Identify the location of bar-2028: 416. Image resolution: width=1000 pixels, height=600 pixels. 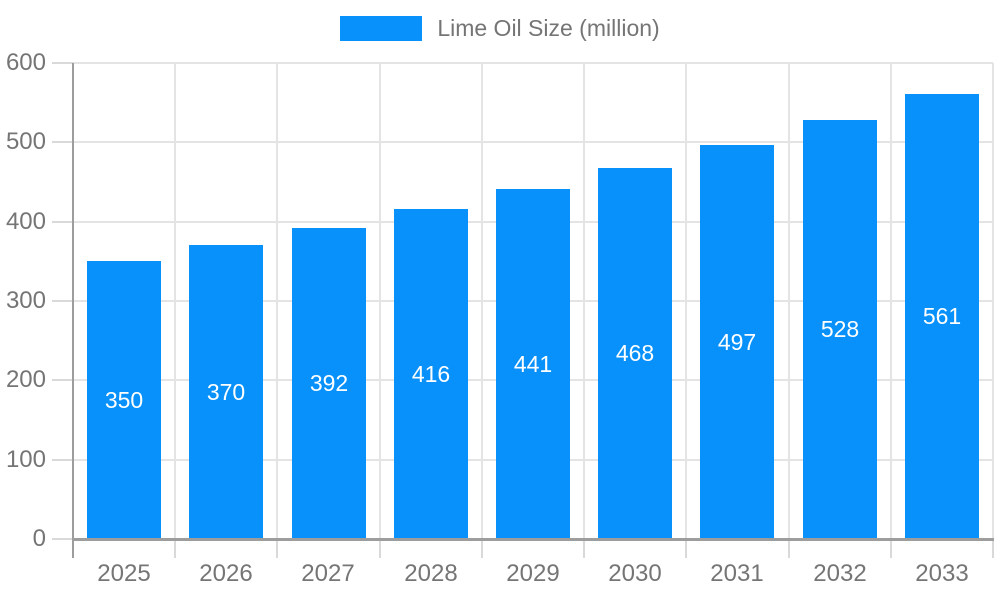
(431, 374).